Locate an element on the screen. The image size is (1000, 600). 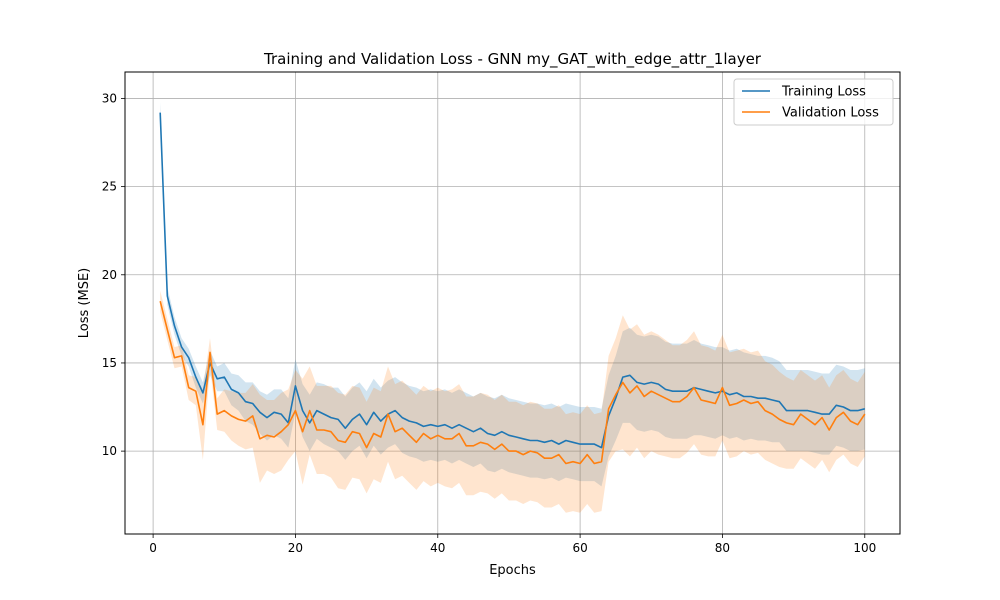
legend-box is located at coordinates (813, 102).